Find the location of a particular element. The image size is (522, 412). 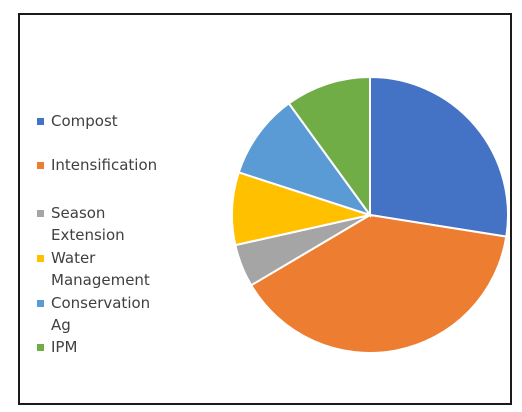

legend-item-season-extension: Season Extension is located at coordinates (89, 224).